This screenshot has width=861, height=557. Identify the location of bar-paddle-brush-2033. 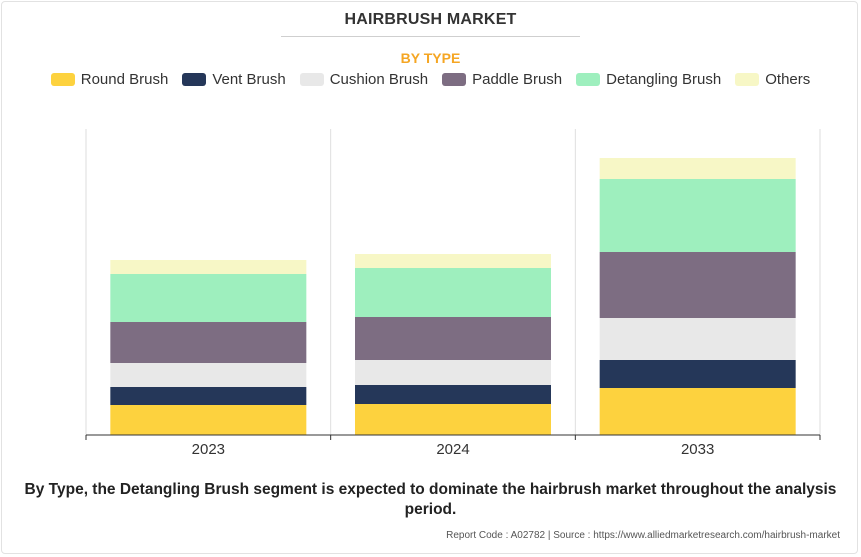
(697, 285).